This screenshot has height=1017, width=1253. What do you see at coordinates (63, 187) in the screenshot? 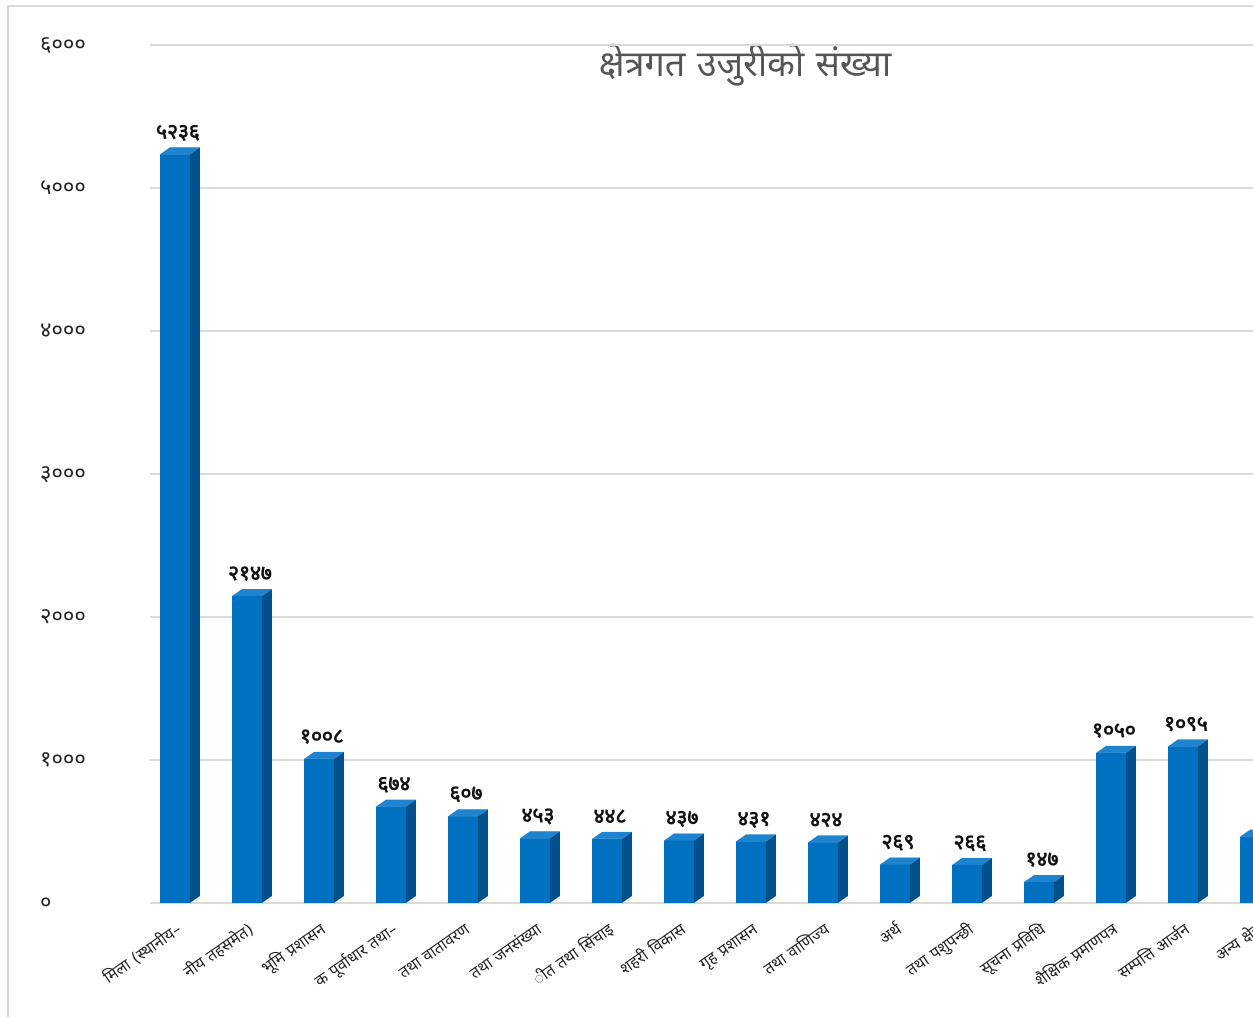
I see `y-tick-label: ५०००` at bounding box center [63, 187].